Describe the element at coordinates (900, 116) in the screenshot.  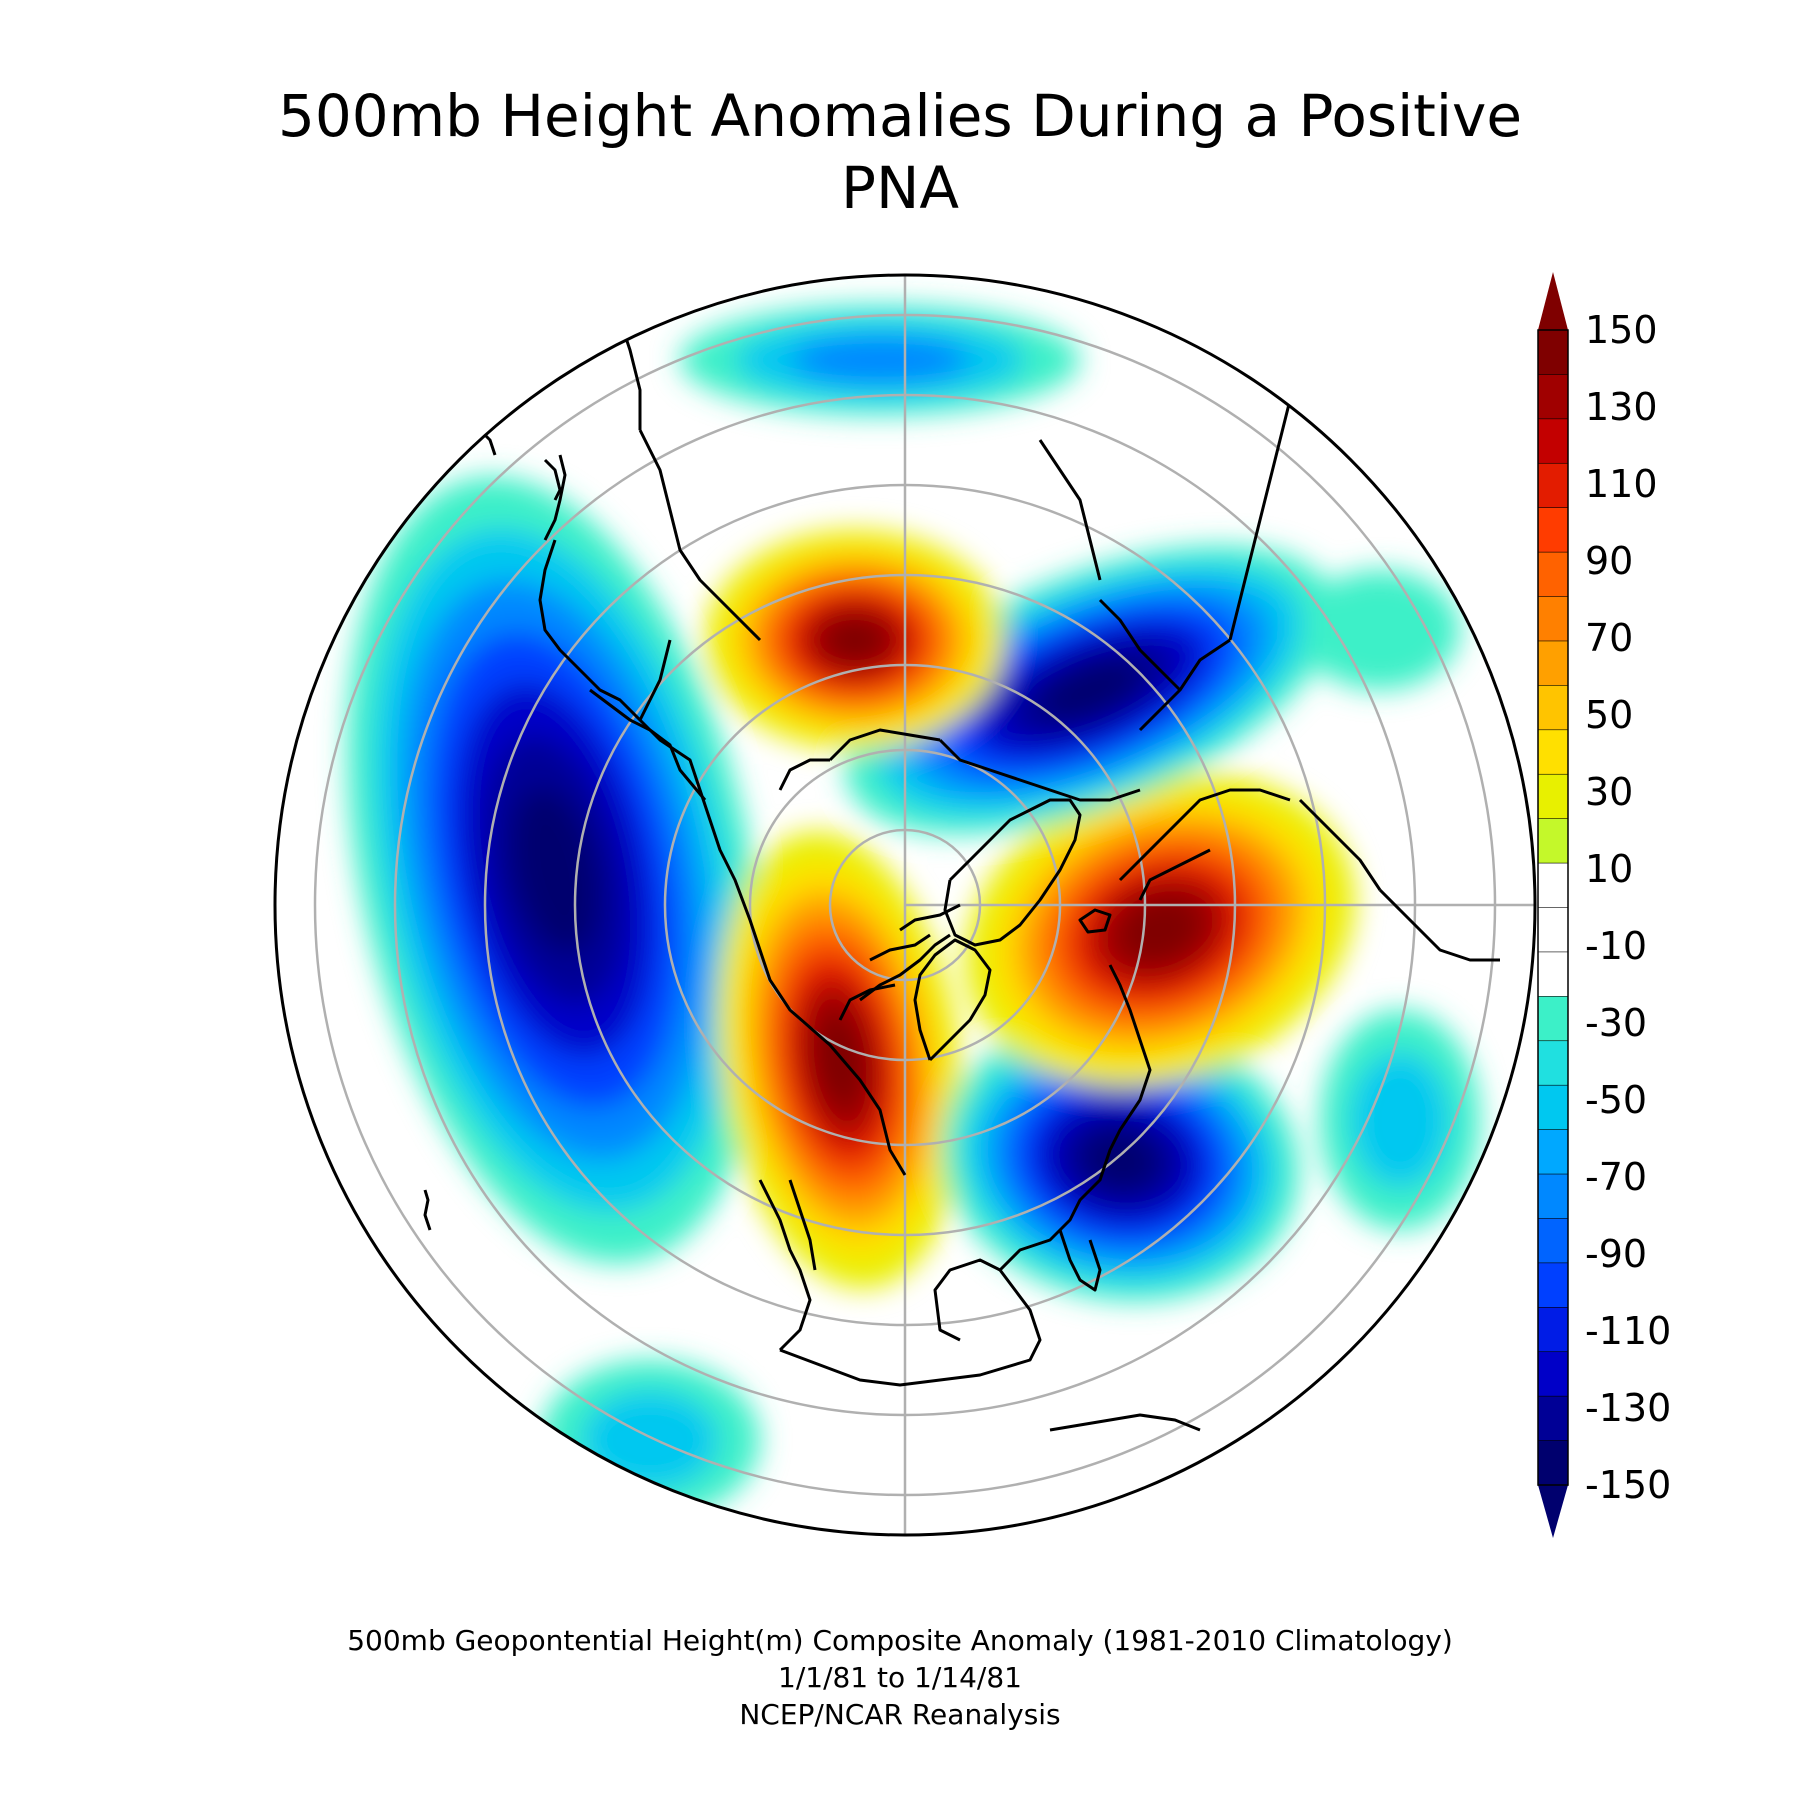
I see `title-line-1: 500mb Height Anomalies During a Positive` at that location.